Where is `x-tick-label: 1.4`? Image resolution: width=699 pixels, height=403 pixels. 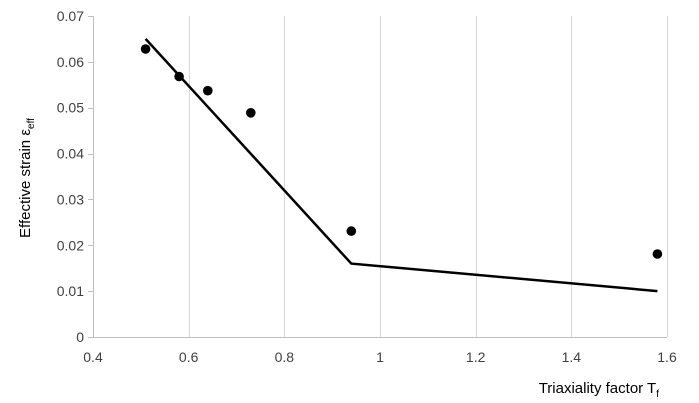
x-tick-label: 1.4 is located at coordinates (572, 357).